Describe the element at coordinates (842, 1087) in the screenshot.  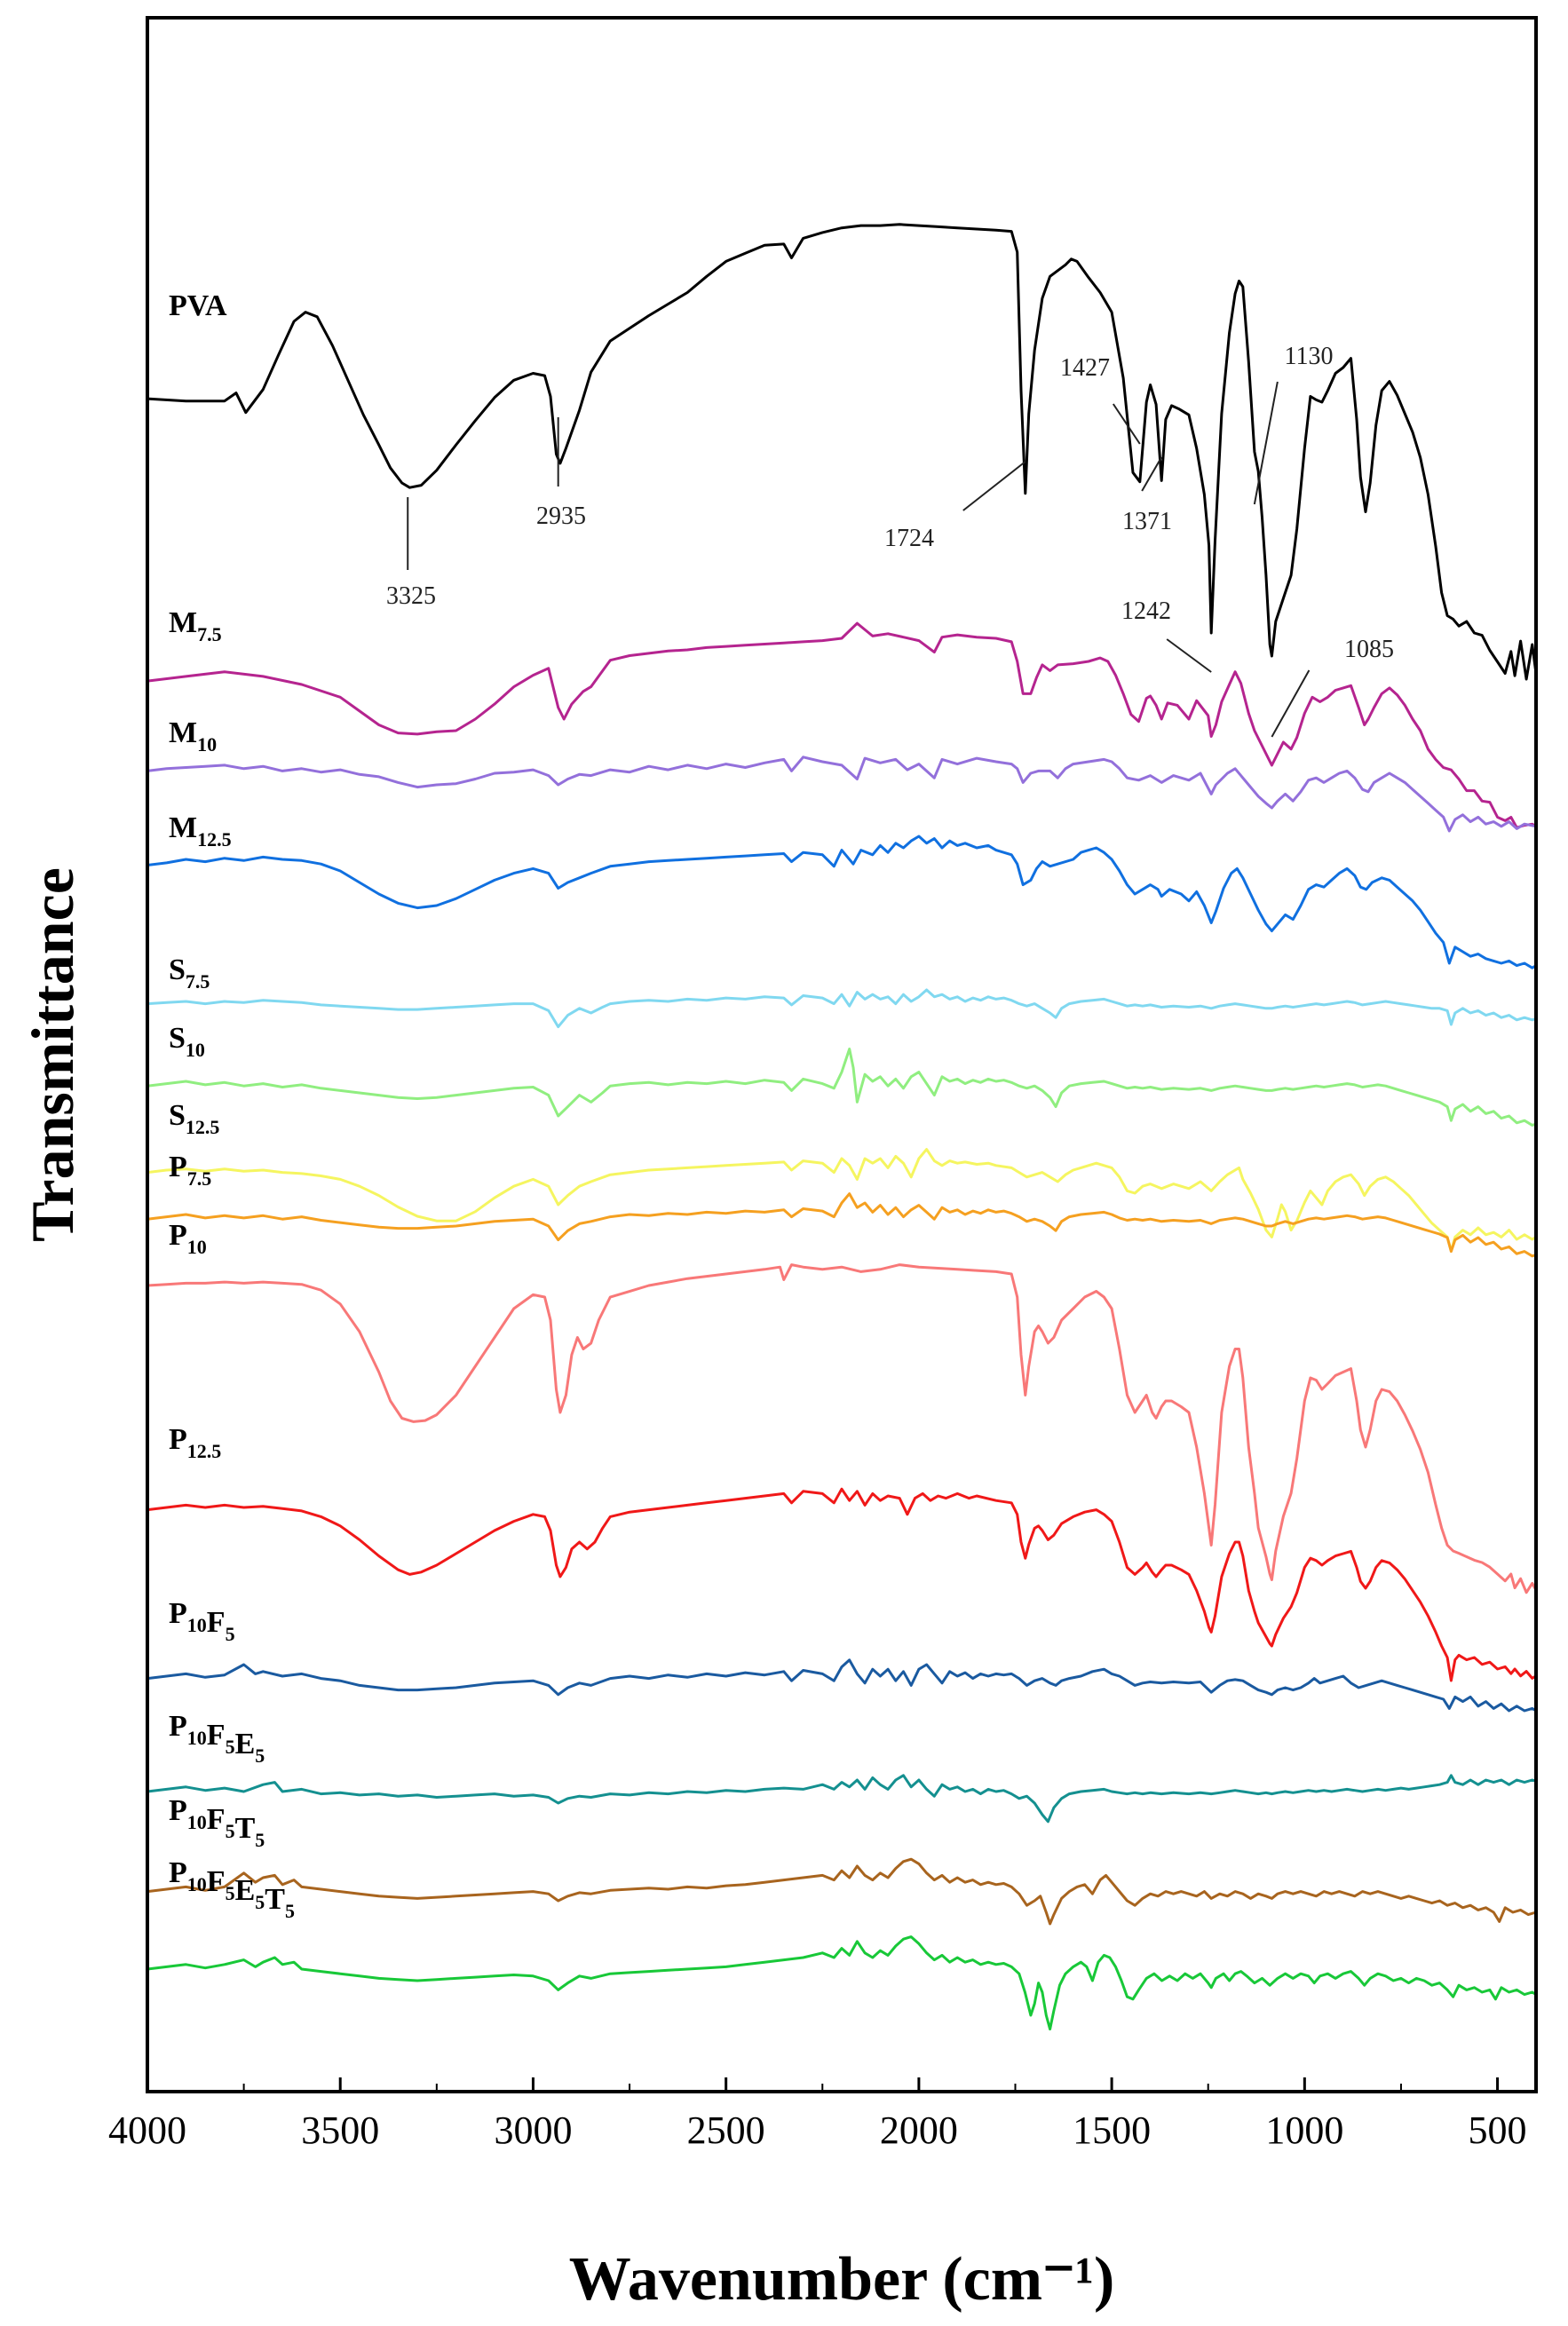
I see `series-line-s10` at that location.